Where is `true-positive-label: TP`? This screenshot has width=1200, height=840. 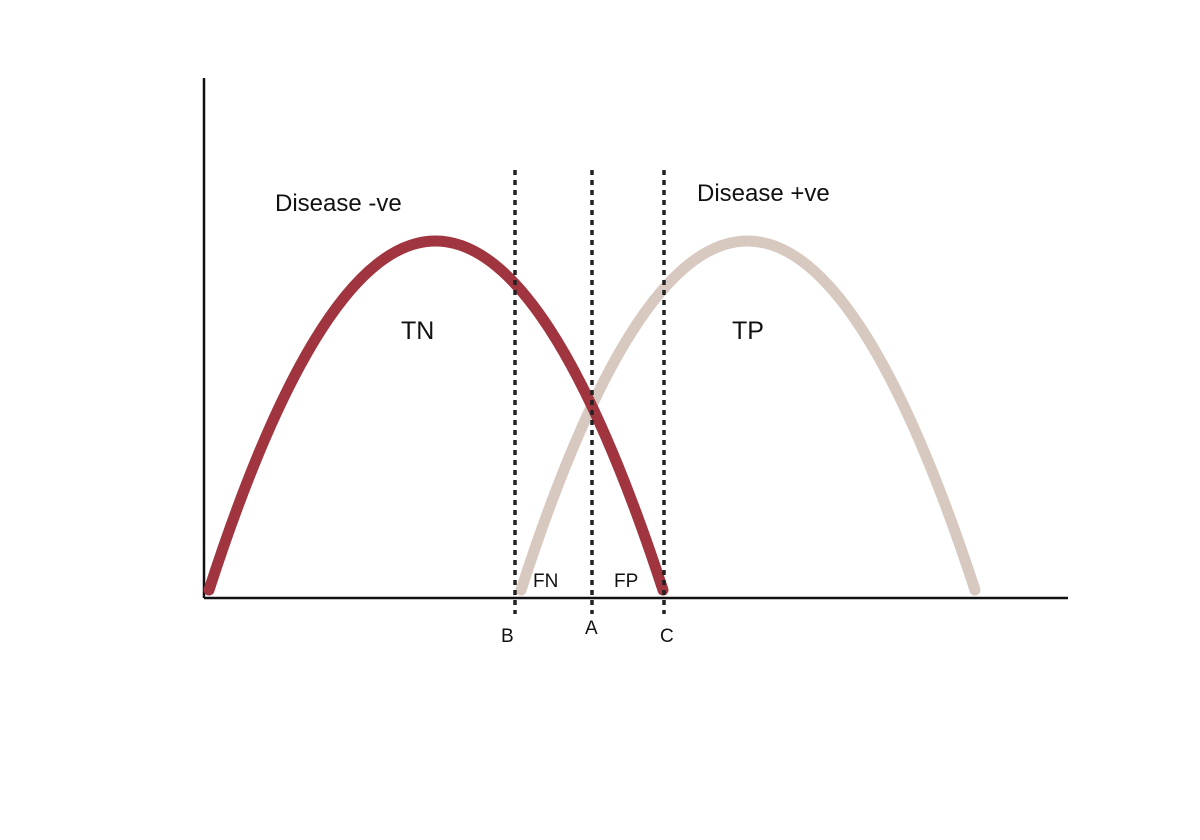 true-positive-label: TP is located at coordinates (748, 331).